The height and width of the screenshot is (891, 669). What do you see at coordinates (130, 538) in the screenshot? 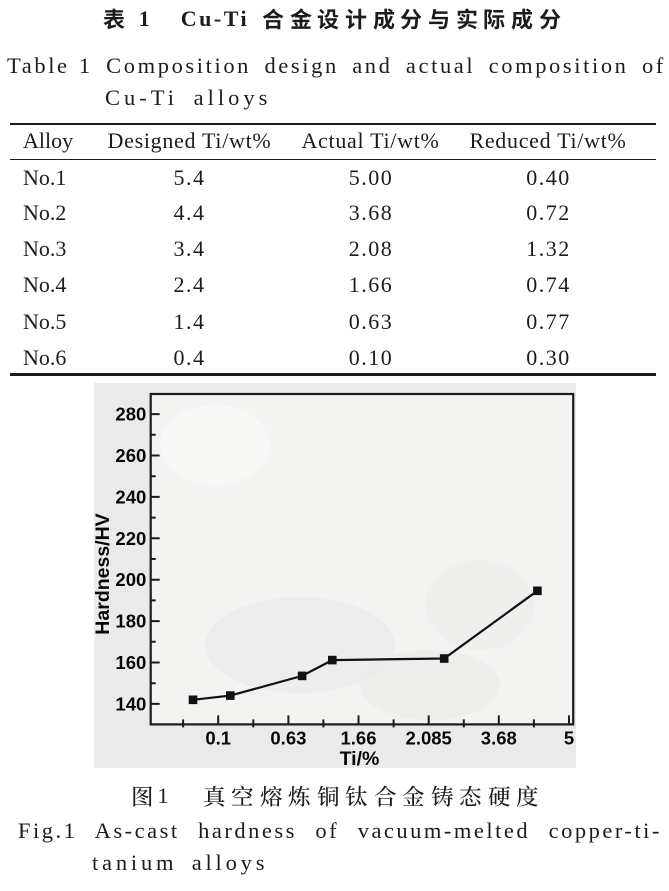
I see `svg-text: 220` at bounding box center [130, 538].